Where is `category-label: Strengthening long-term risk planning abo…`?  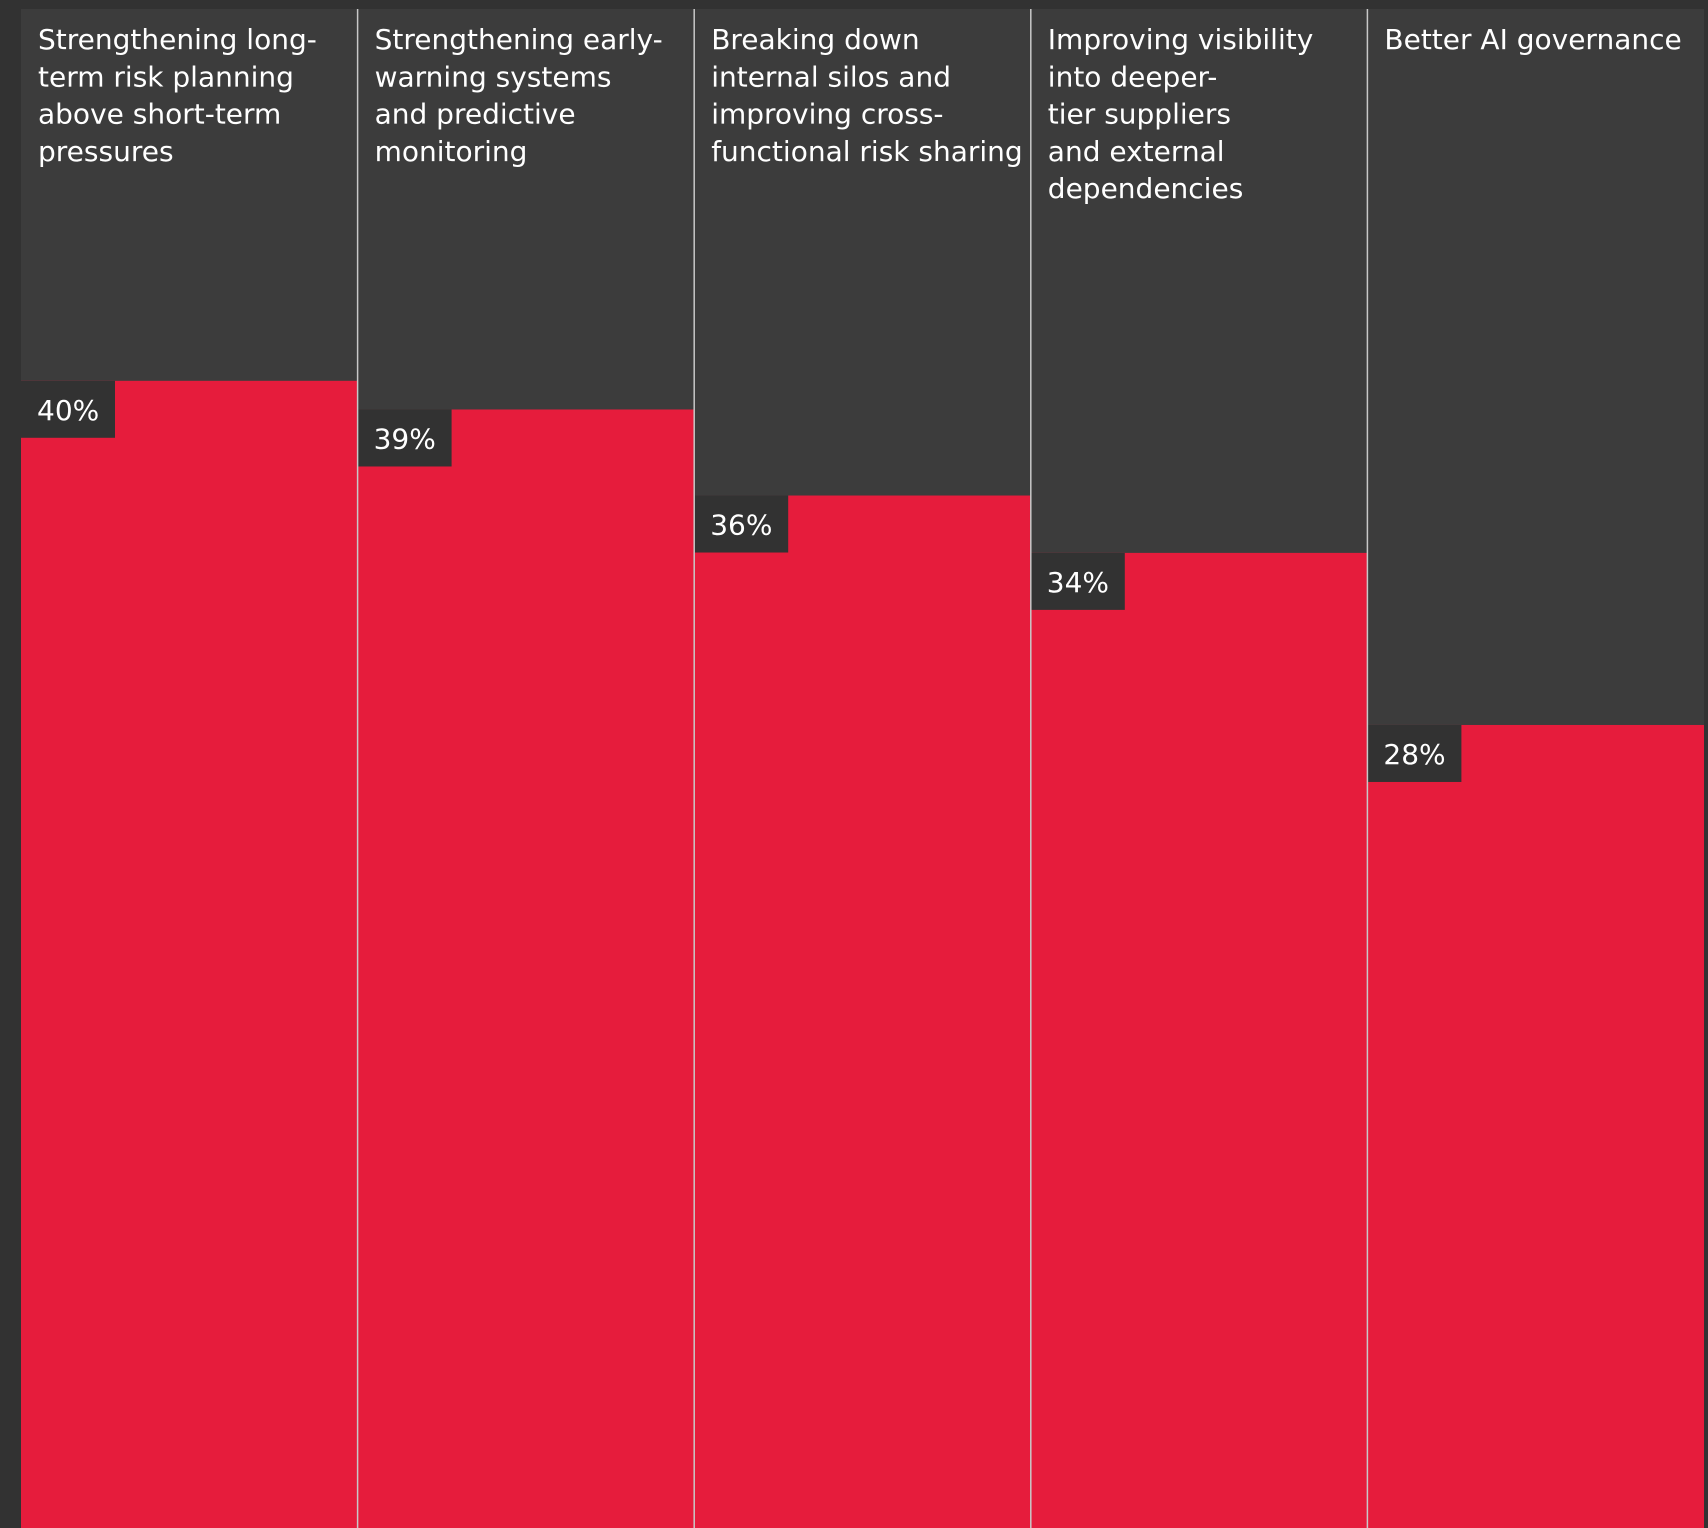 category-label: Strengthening long-term risk planning abo… is located at coordinates (177, 95).